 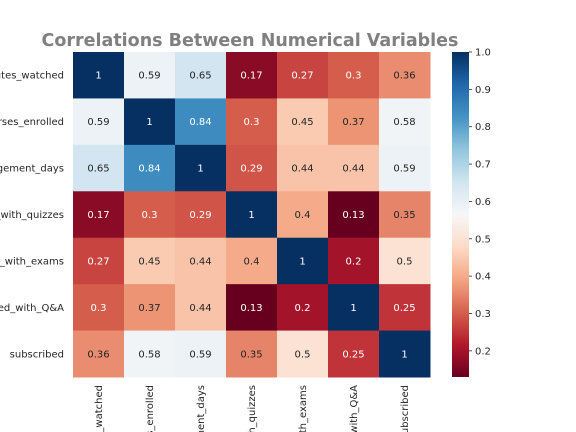 What do you see at coordinates (37, 354) in the screenshot?
I see `y-tick-label: subscribed` at bounding box center [37, 354].